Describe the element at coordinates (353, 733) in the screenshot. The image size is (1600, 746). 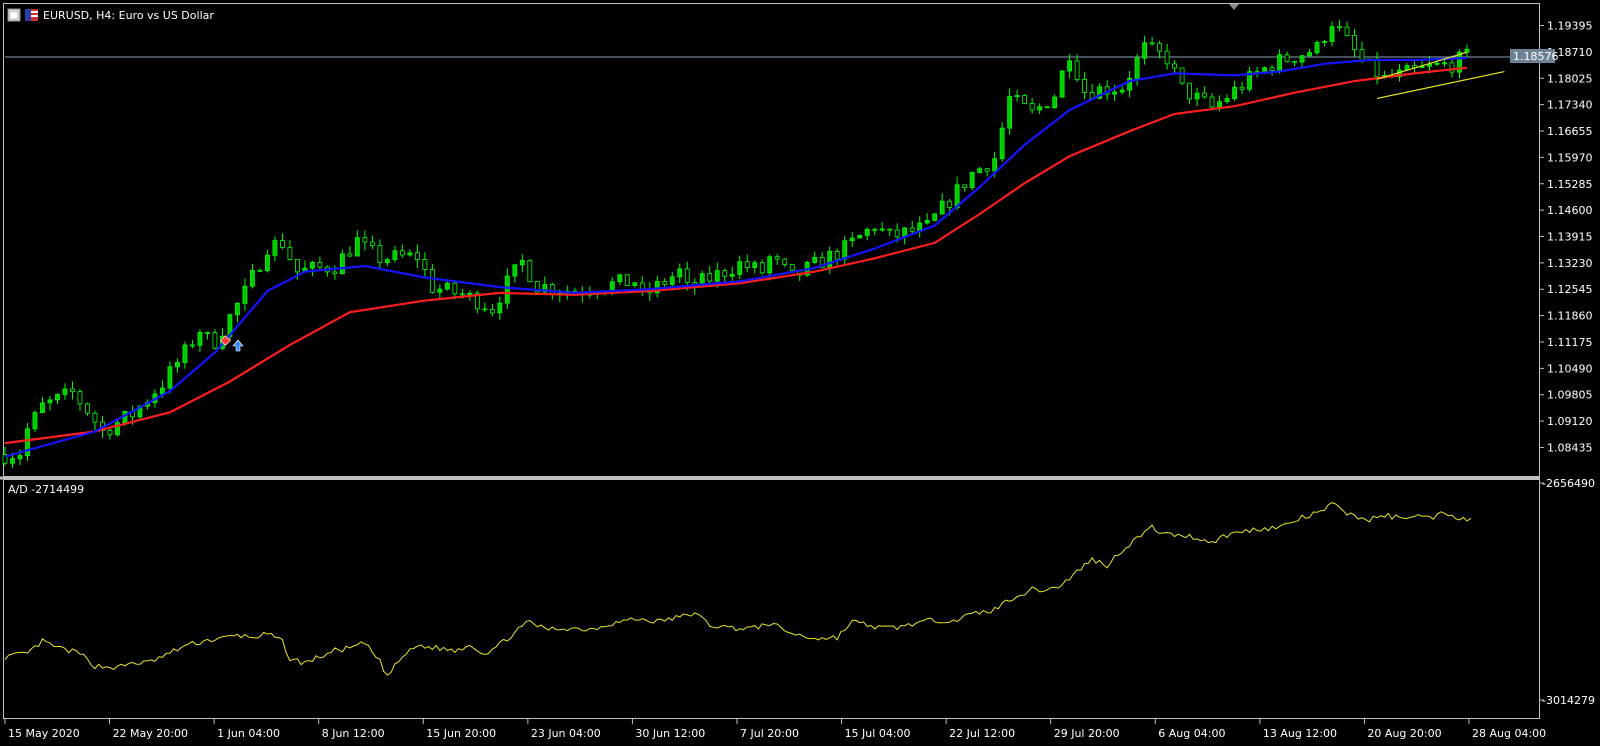
I see `time-tick-label: 8 Jun 12:00` at that location.